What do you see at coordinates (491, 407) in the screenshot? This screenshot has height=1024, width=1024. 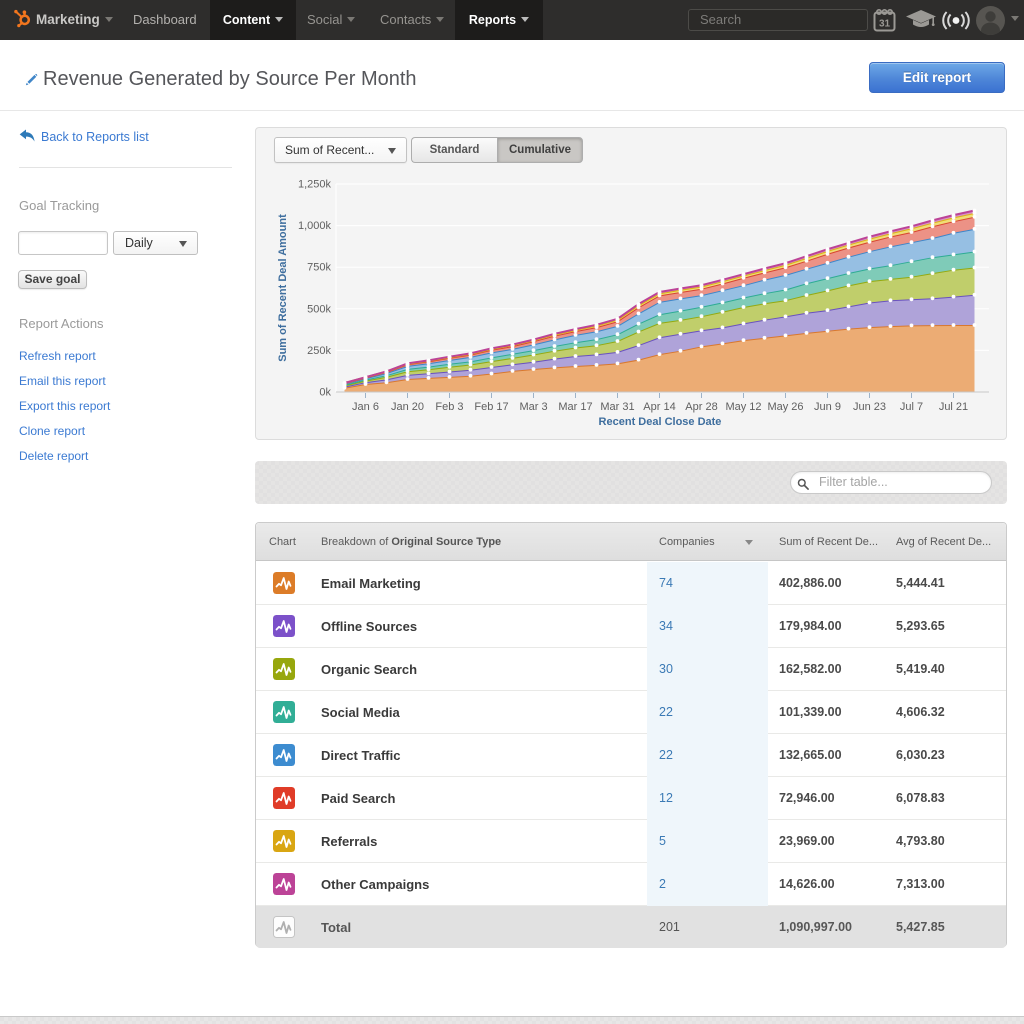 I see `svg-text: Feb 17` at bounding box center [491, 407].